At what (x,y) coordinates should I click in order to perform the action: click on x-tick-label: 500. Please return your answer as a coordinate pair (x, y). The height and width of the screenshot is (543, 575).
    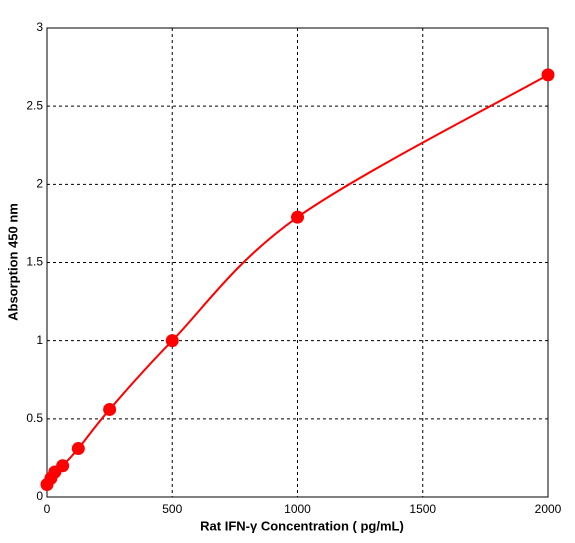
    Looking at the image, I should click on (172, 509).